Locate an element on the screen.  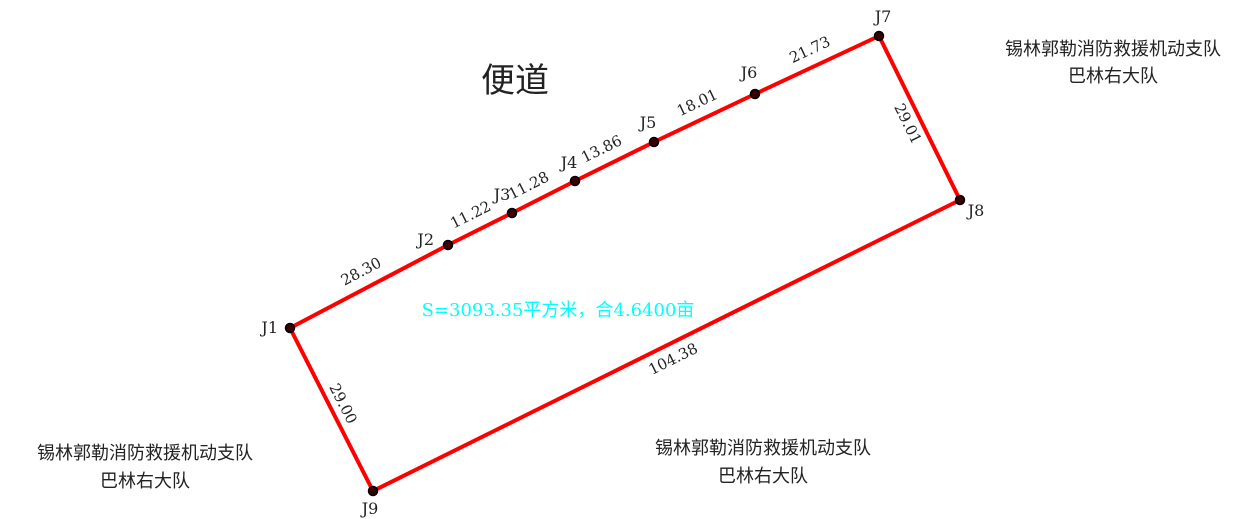
survey-point-label: J3 is located at coordinates (501, 194).